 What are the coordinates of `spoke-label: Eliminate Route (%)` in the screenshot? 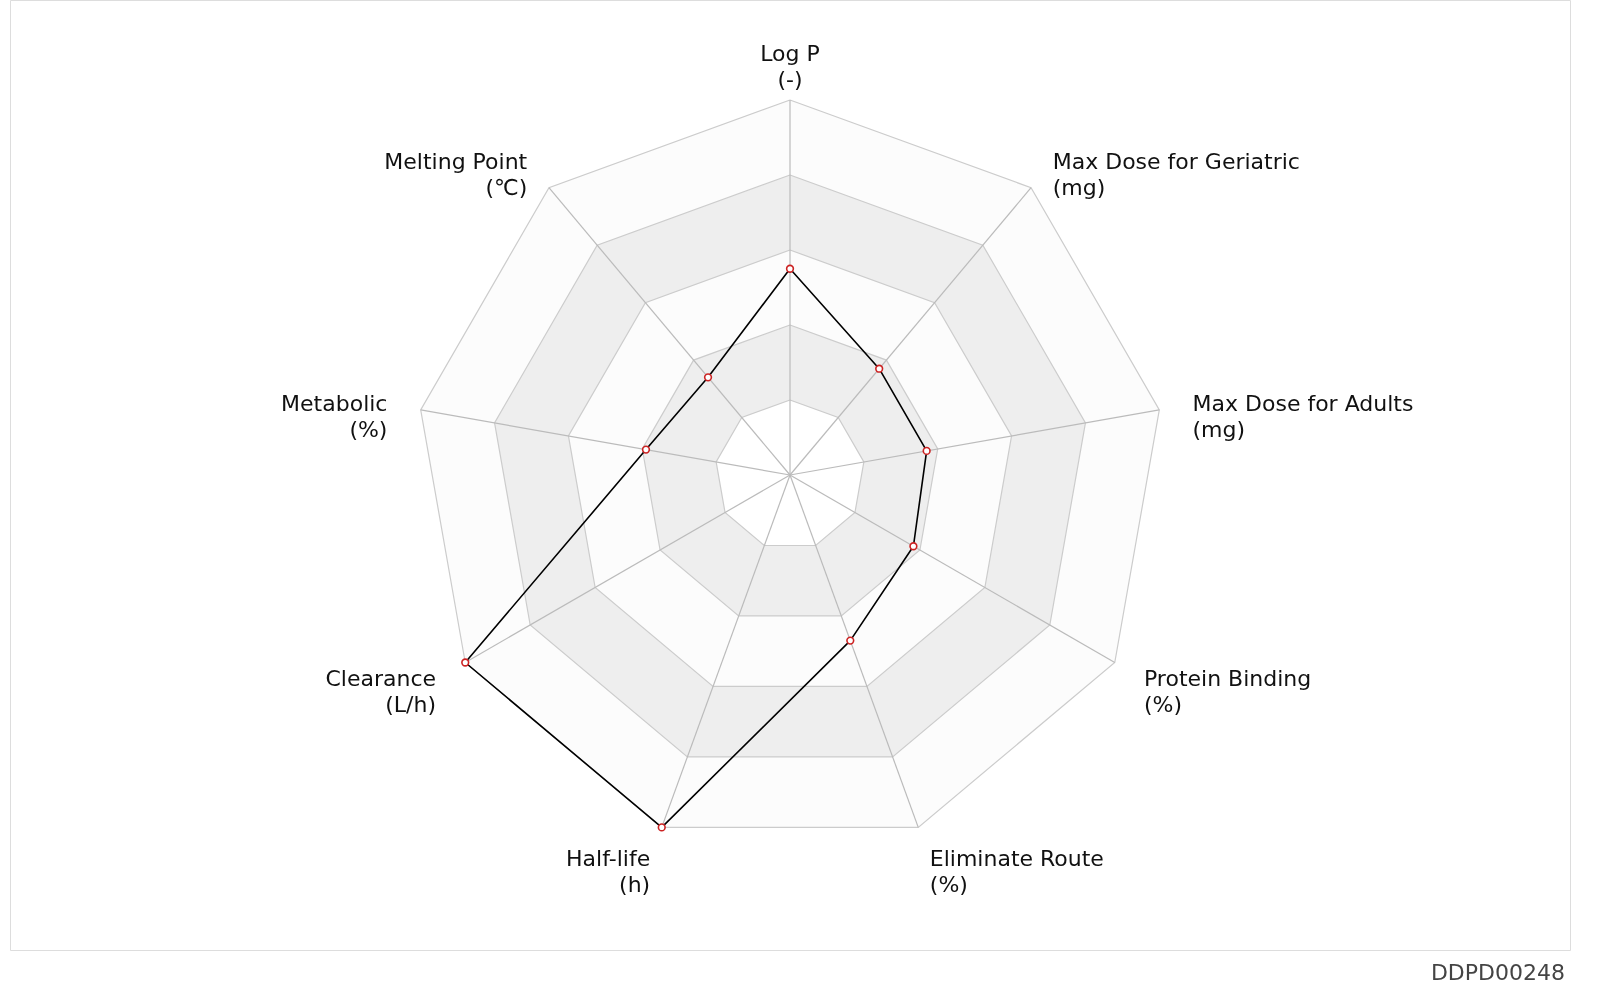 It's located at (1016, 872).